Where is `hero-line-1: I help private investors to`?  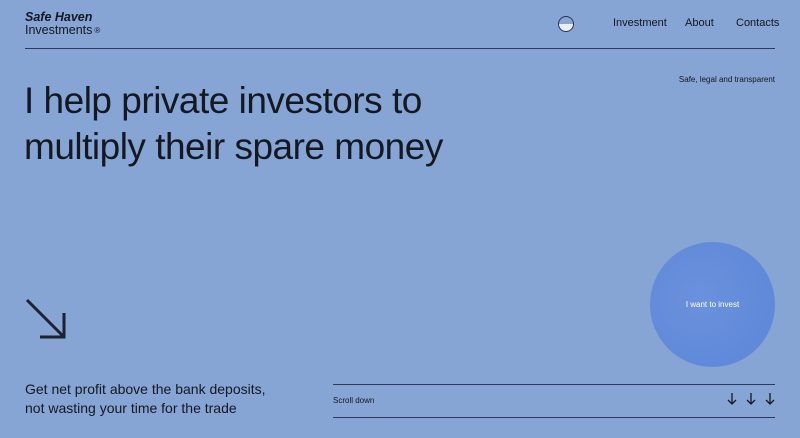 hero-line-1: I help private investors to is located at coordinates (223, 100).